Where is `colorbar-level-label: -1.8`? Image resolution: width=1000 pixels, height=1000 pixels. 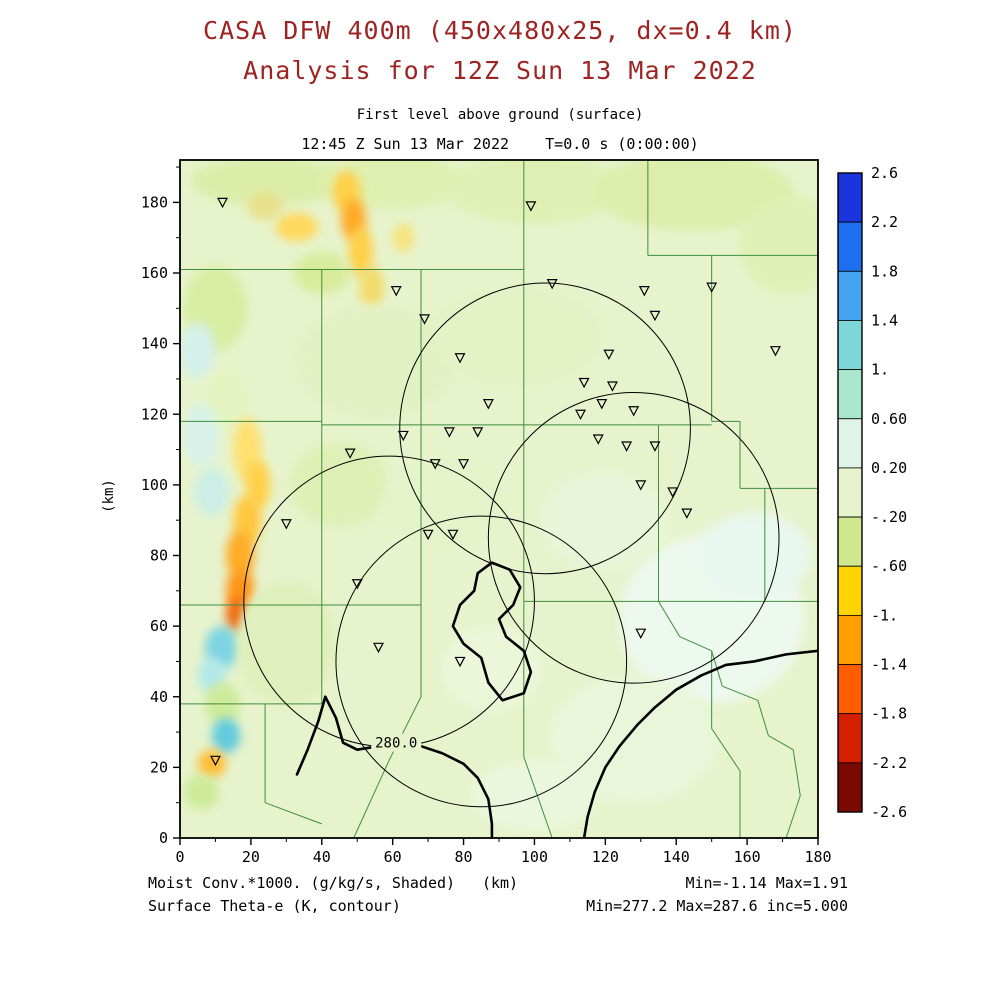
colorbar-level-label: -1.8 is located at coordinates (889, 714).